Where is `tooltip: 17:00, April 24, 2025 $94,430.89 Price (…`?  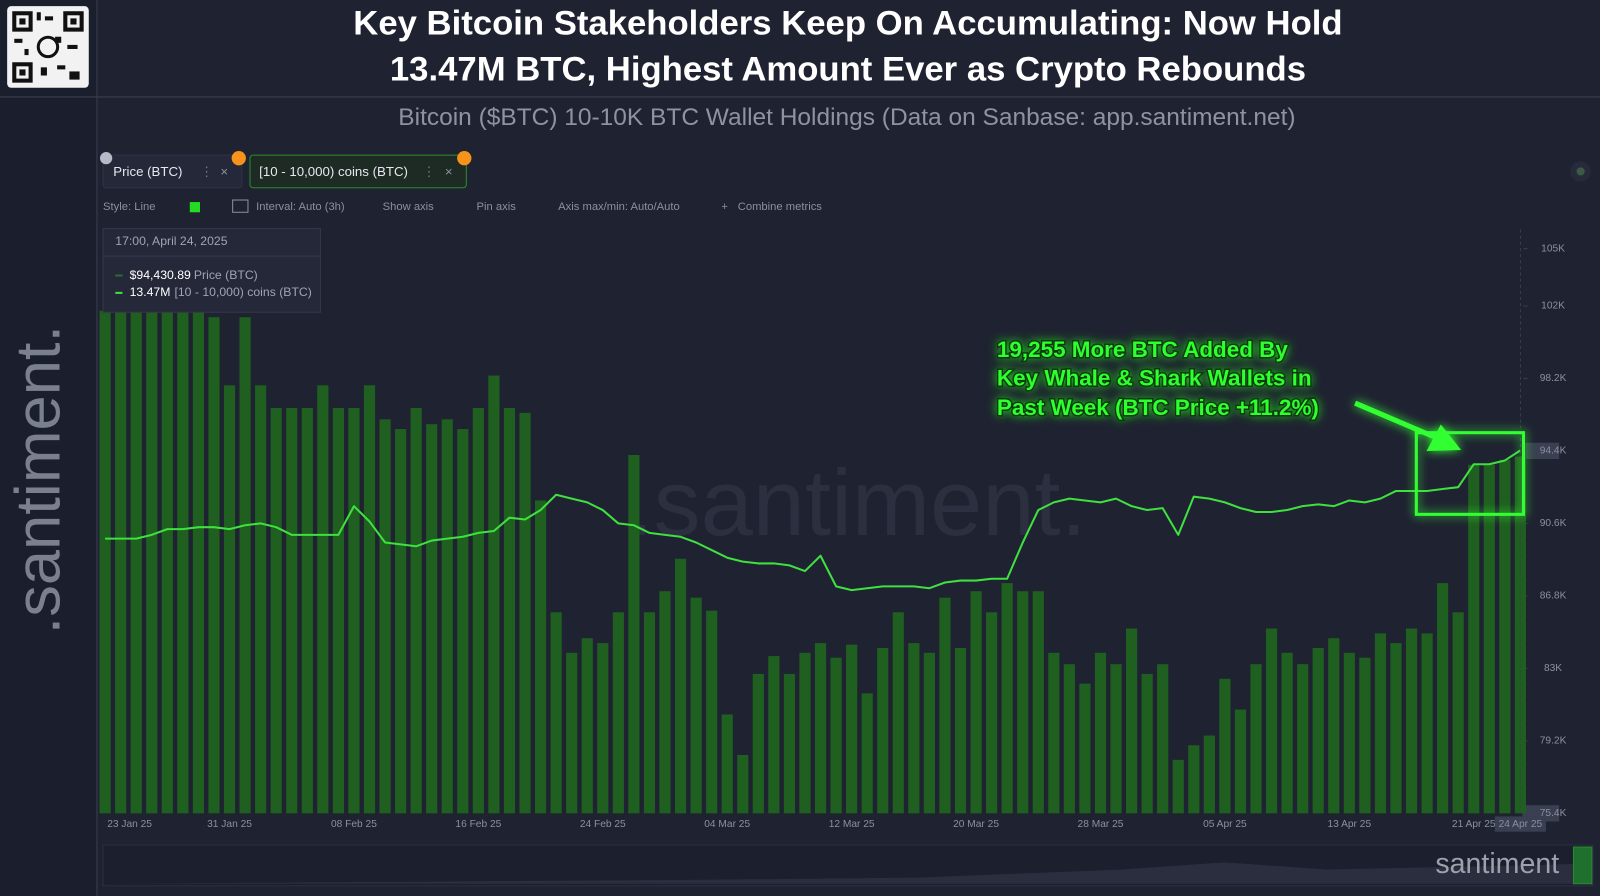 tooltip: 17:00, April 24, 2025 $94,430.89 Price (… is located at coordinates (211, 270).